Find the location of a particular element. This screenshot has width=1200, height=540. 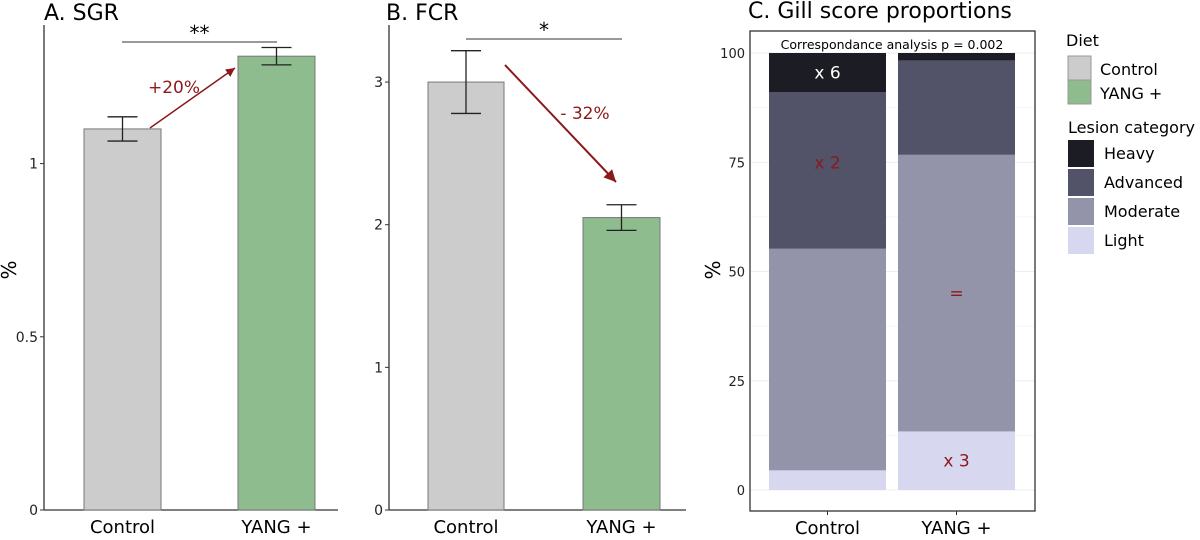

bar-label: = is located at coordinates (956, 294).